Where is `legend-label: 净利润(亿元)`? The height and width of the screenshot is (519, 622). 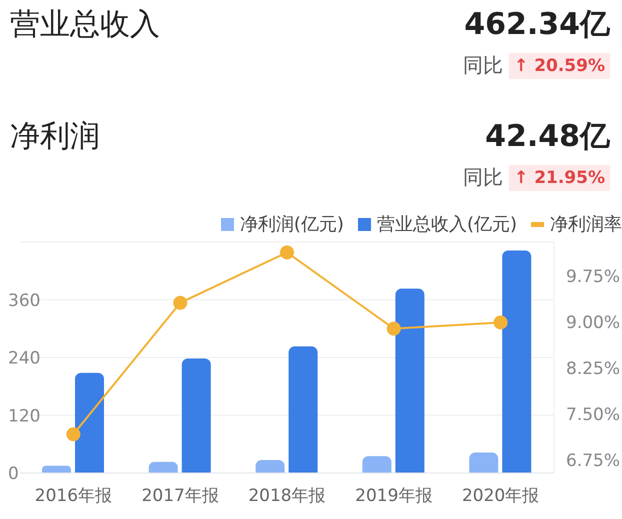
legend-label: 净利润(亿元) is located at coordinates (291, 224).